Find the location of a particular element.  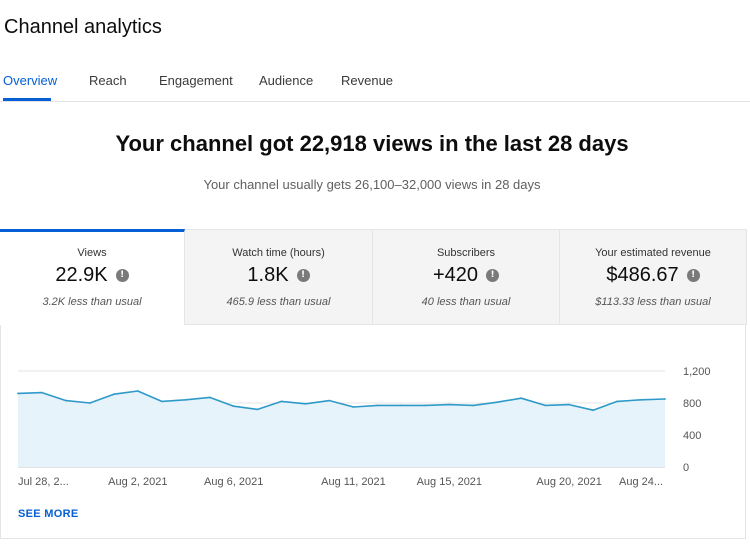

y-tick-label: 0 is located at coordinates (686, 468).